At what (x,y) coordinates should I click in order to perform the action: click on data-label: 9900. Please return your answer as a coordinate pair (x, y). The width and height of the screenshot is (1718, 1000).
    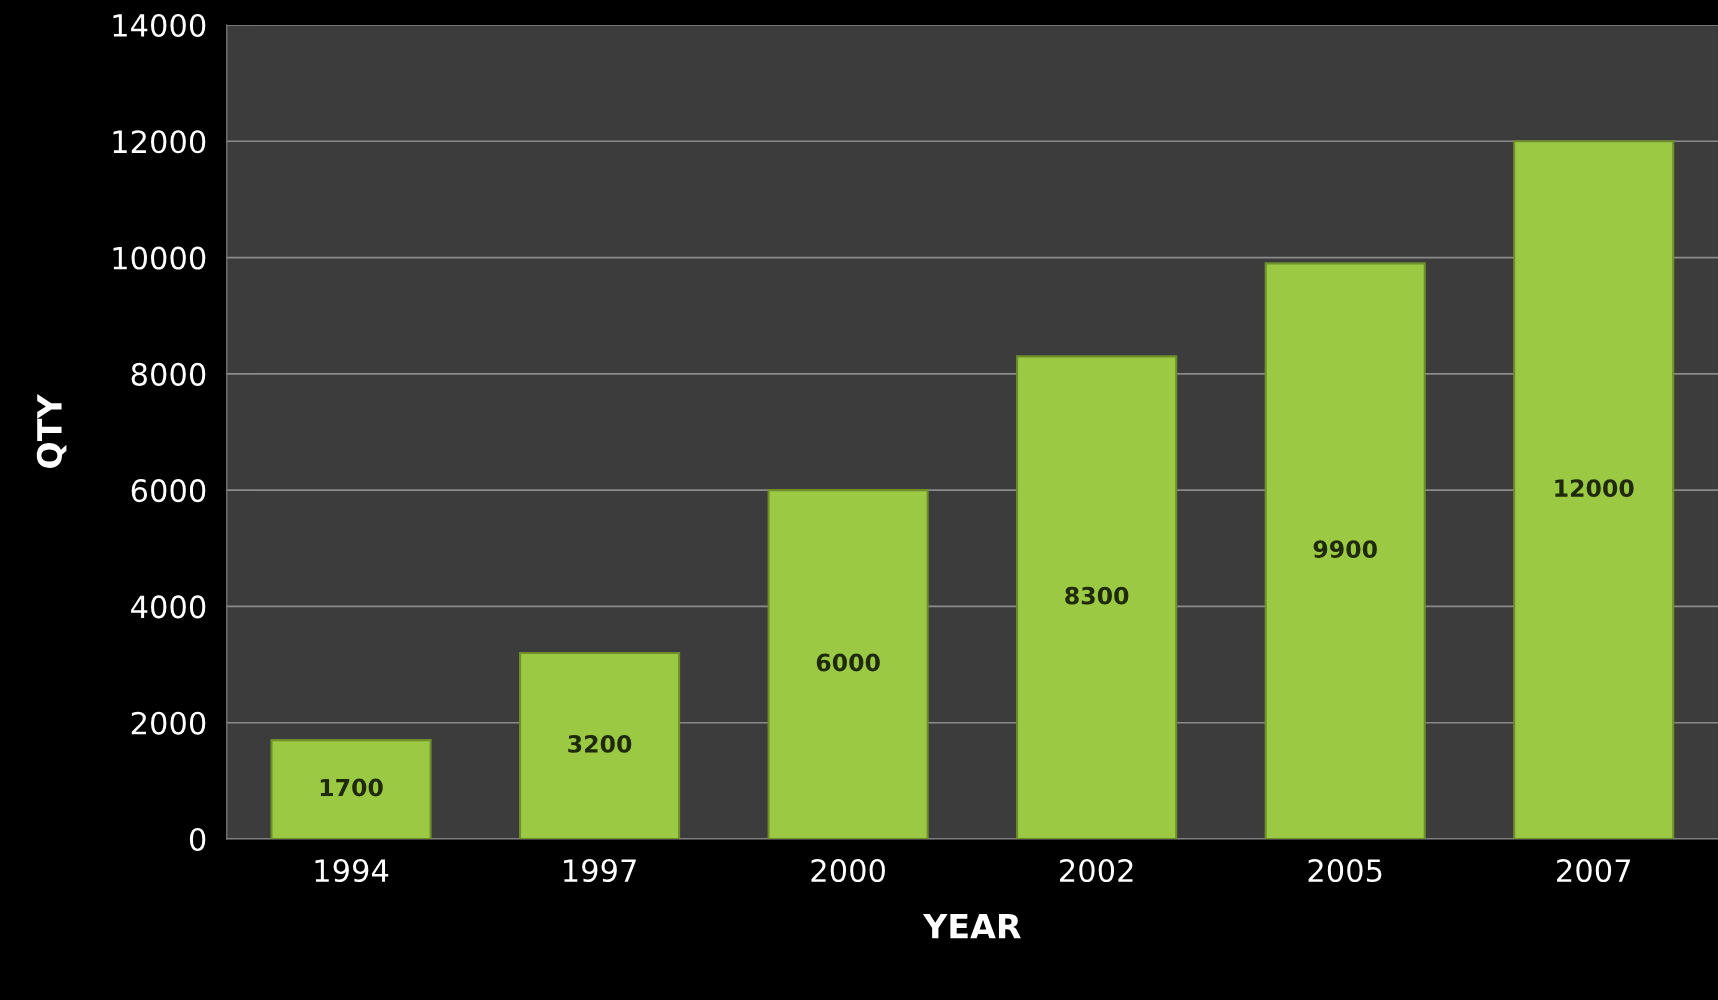
    Looking at the image, I should click on (1345, 549).